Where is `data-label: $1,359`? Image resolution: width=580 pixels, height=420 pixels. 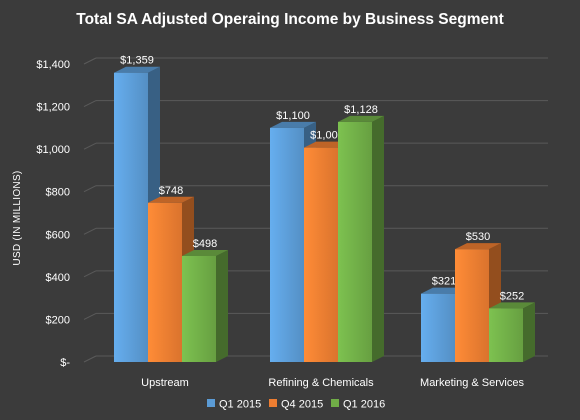 data-label: $1,359 is located at coordinates (137, 61).